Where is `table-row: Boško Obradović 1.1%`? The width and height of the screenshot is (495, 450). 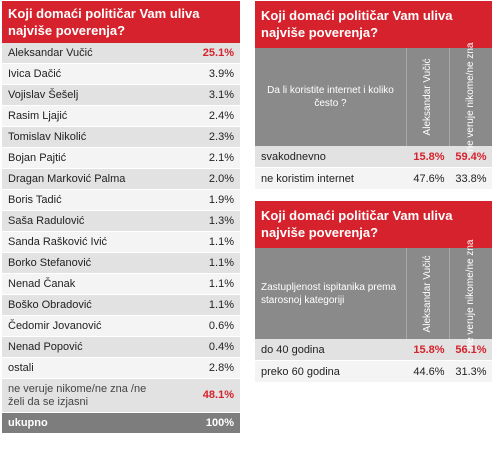 table-row: Boško Obradović 1.1% is located at coordinates (121, 305).